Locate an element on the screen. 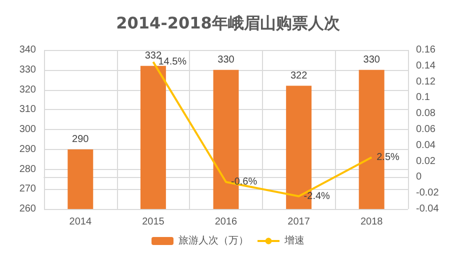  y-tick-label: 330 is located at coordinates (27, 70).